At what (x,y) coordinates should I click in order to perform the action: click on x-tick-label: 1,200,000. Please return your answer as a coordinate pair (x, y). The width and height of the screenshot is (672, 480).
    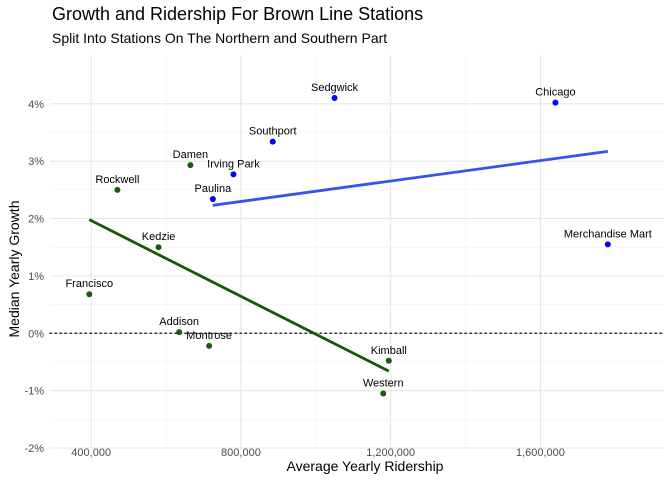
    Looking at the image, I should click on (390, 453).